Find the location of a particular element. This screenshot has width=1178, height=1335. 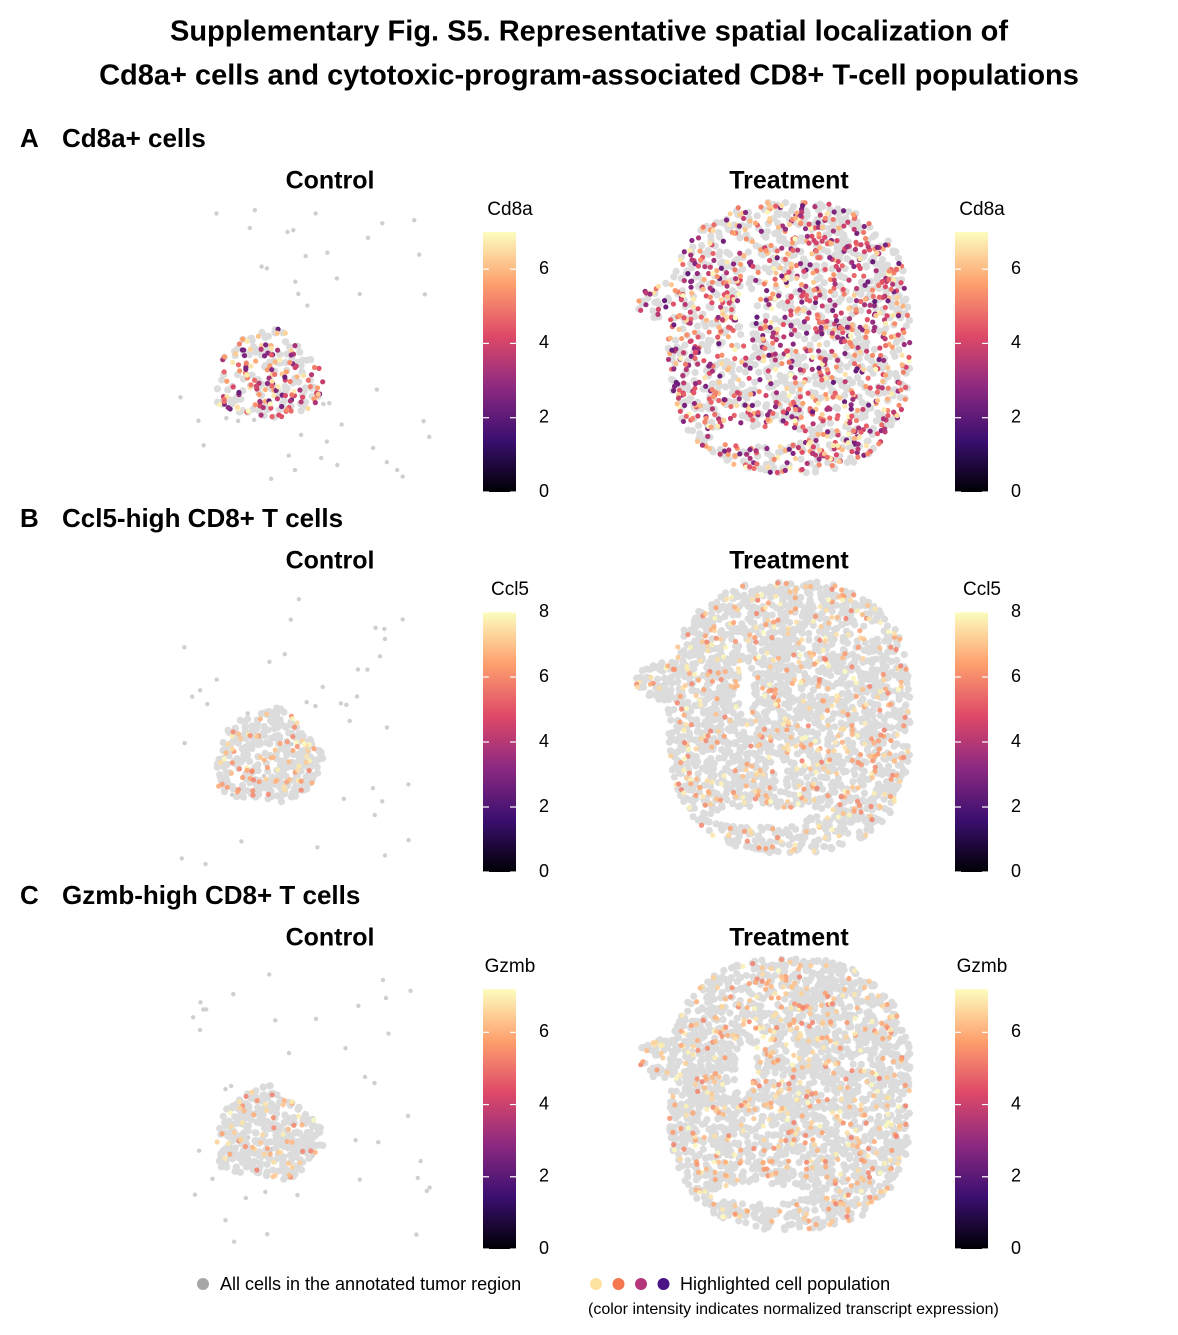

colorbar-tick-label: 0 is located at coordinates (544, 491).